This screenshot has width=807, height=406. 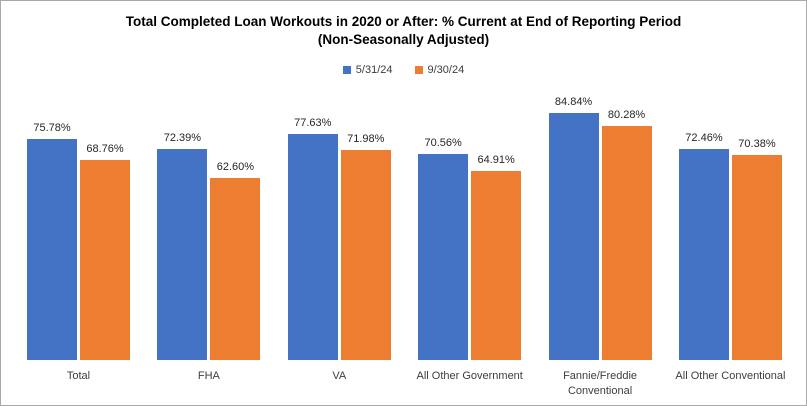 I want to click on legend-item: 9/30/24, so click(x=439, y=70).